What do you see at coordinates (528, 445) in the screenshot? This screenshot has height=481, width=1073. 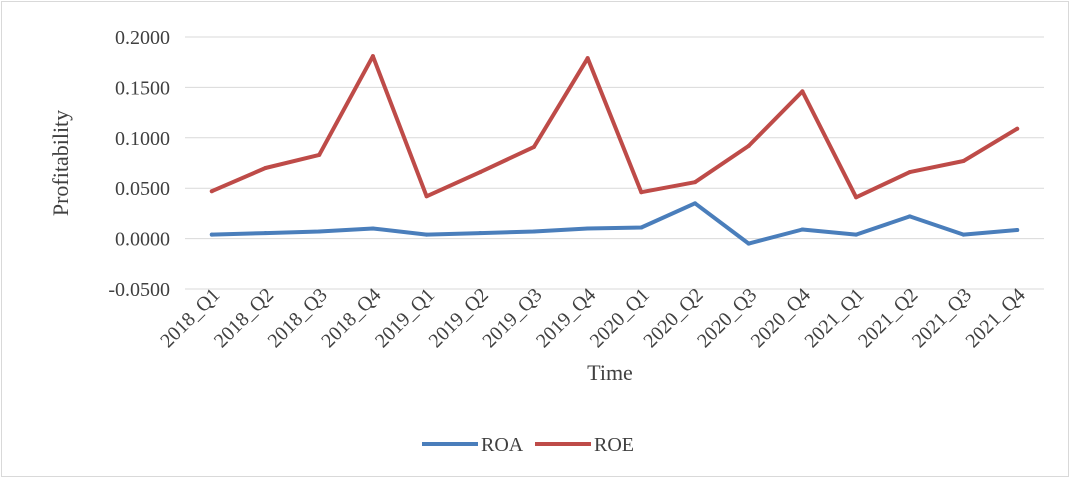 I see `legend: ROA ROE` at bounding box center [528, 445].